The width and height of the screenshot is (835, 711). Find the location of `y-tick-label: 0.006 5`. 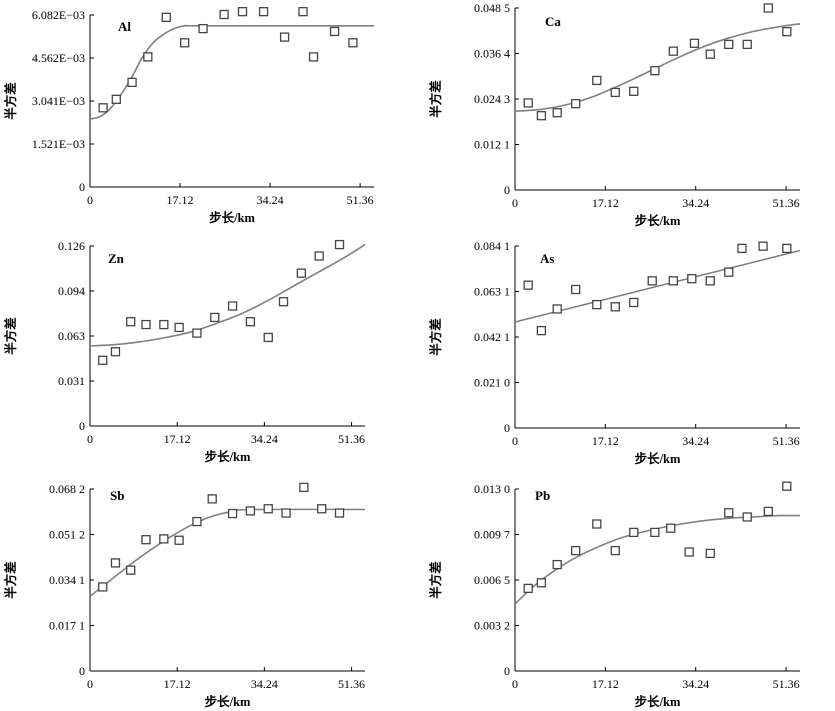

y-tick-label: 0.006 5 is located at coordinates (492, 580).